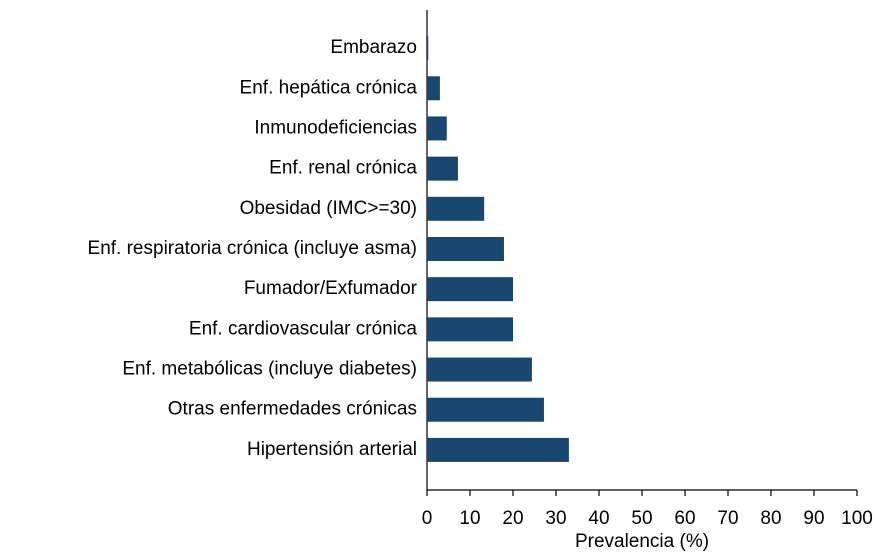 The width and height of the screenshot is (880, 558). I want to click on y-tick-label: Enf. metabólicas (incluye diabetes), so click(269, 369).